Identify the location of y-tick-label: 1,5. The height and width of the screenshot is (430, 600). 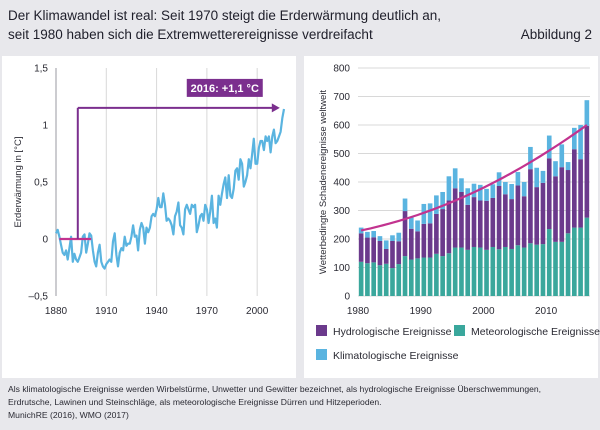
(41, 69).